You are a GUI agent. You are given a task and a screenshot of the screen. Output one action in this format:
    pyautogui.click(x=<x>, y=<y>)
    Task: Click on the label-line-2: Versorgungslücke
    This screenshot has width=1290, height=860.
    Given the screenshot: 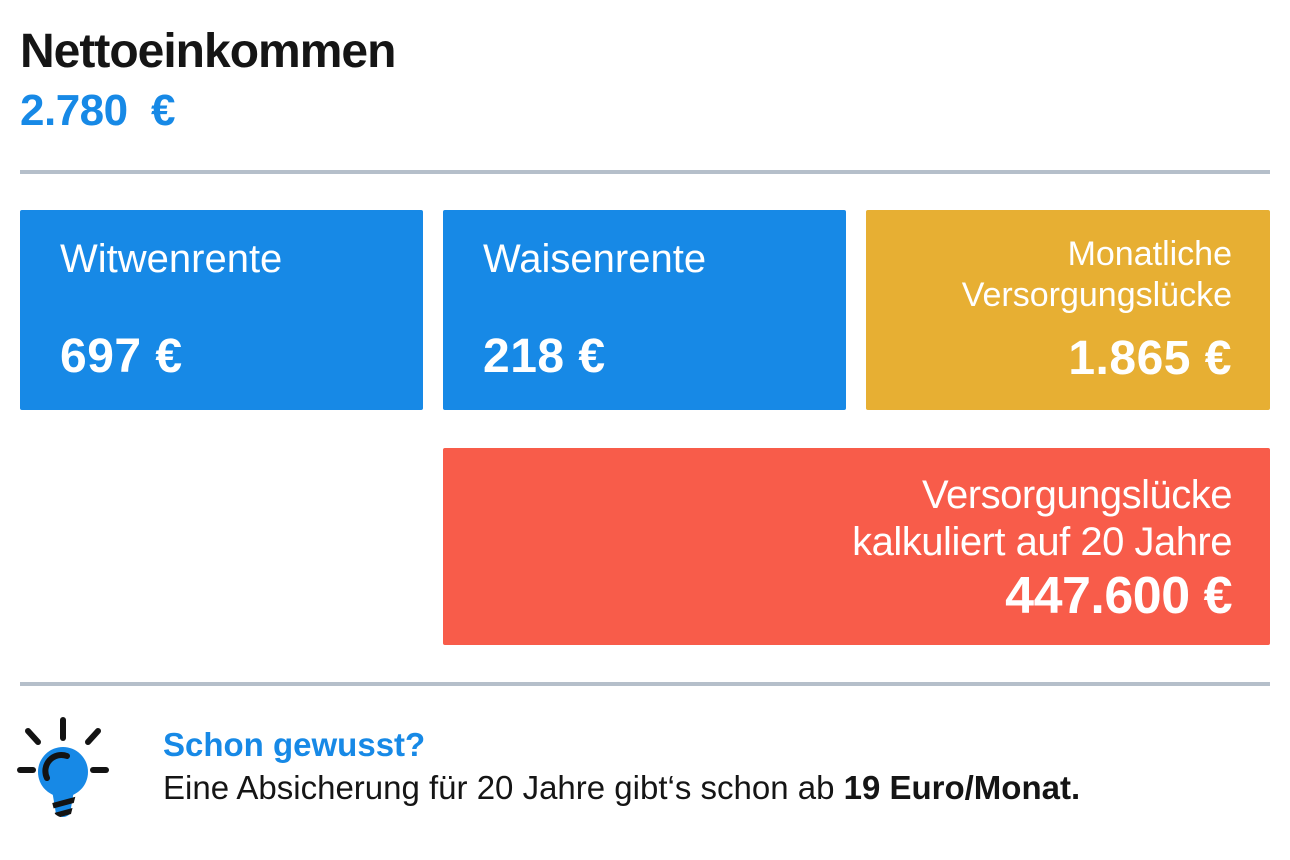 What is the action you would take?
    pyautogui.click(x=1096, y=294)
    